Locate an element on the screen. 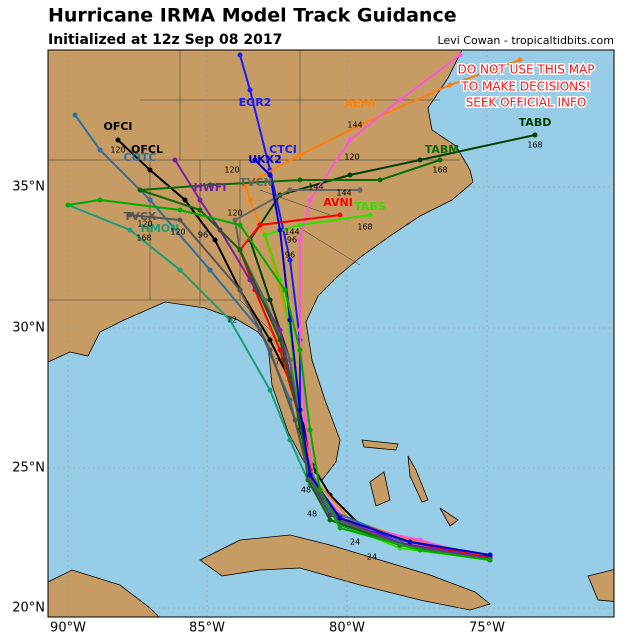  y-tick-label: 20°N is located at coordinates (28, 608).